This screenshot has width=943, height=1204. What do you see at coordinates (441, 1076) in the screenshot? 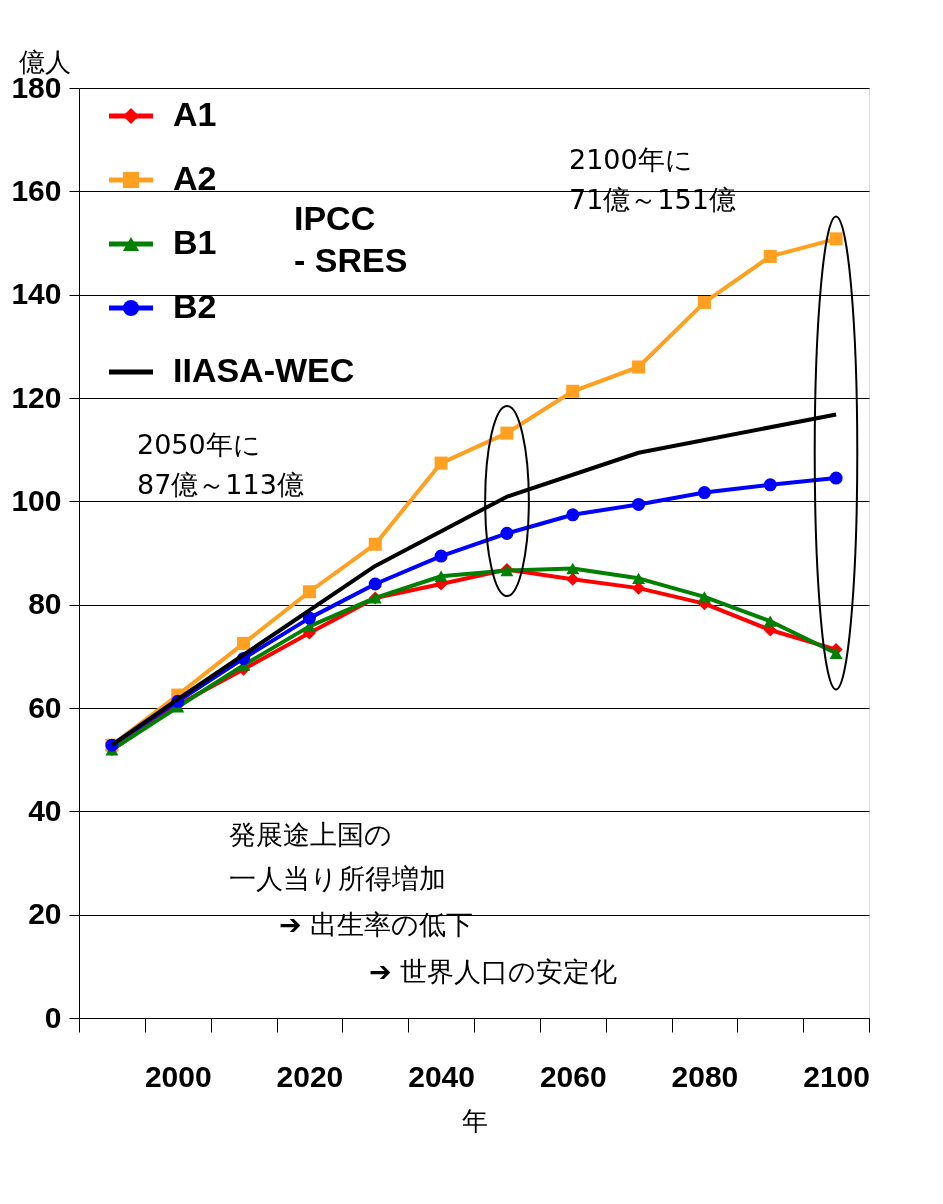
I see `x-tick-label: 2040` at bounding box center [441, 1076].